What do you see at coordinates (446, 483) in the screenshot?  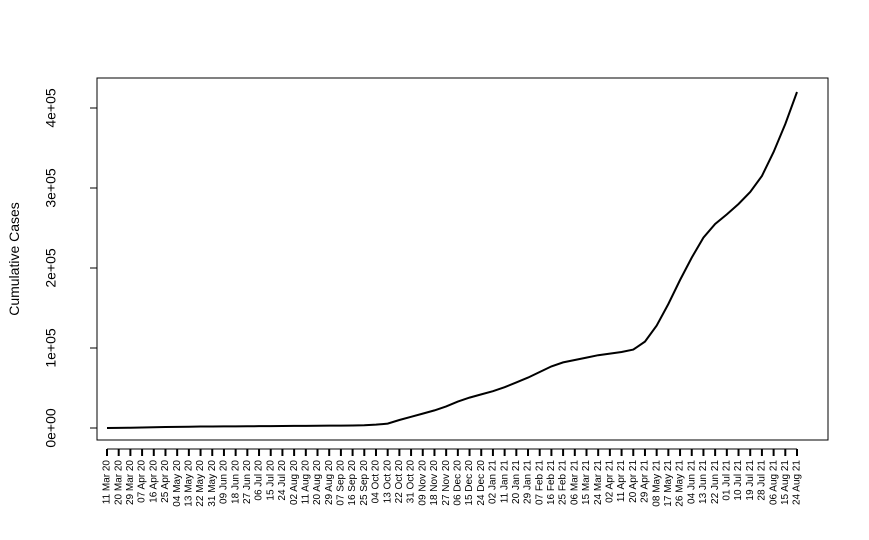 I see `x-tick-label: 27 Nov 20` at bounding box center [446, 483].